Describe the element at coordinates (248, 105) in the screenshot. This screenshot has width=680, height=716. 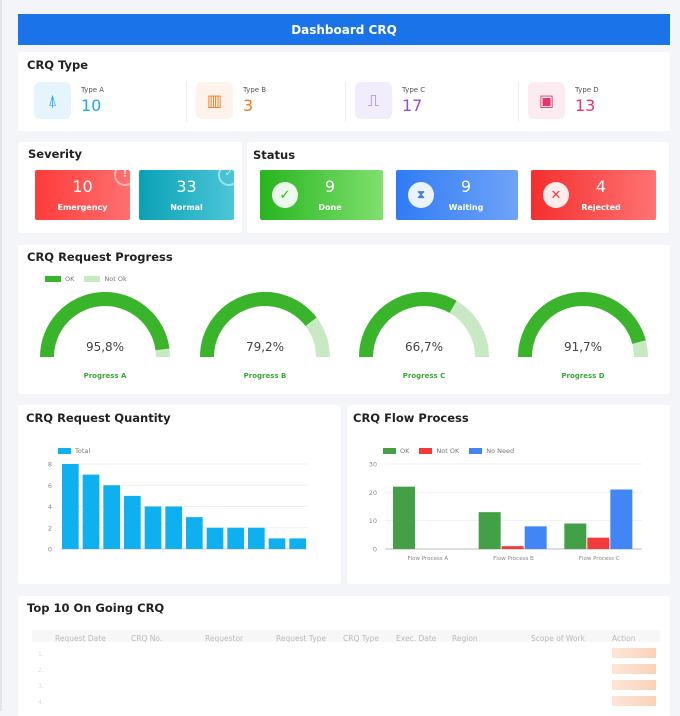
I see `type-count: 3` at that location.